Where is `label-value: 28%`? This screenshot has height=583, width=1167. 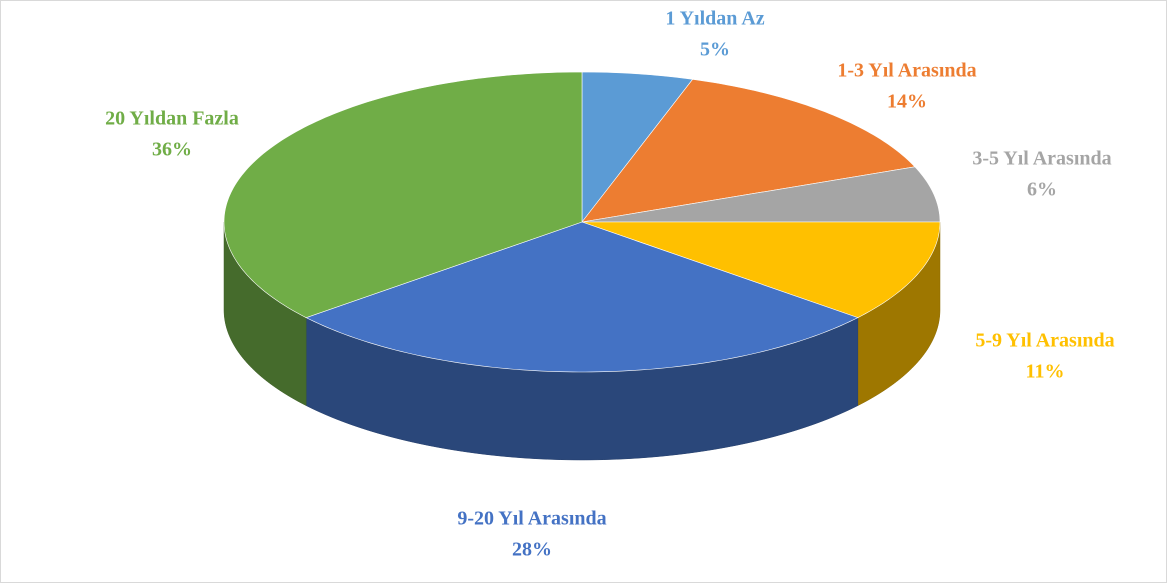 label-value: 28% is located at coordinates (532, 550).